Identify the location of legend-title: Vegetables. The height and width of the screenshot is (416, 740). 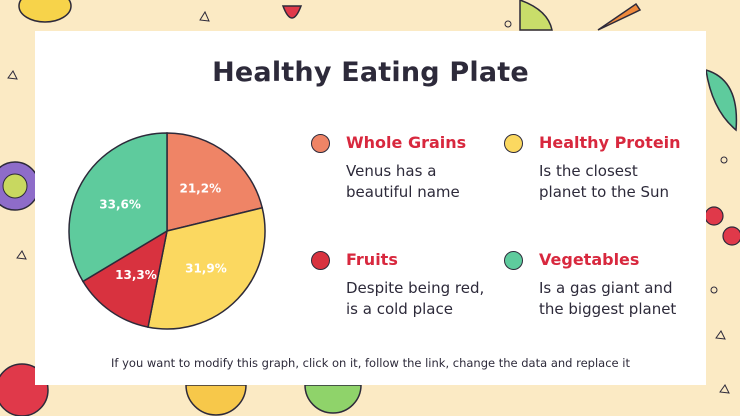
(589, 259).